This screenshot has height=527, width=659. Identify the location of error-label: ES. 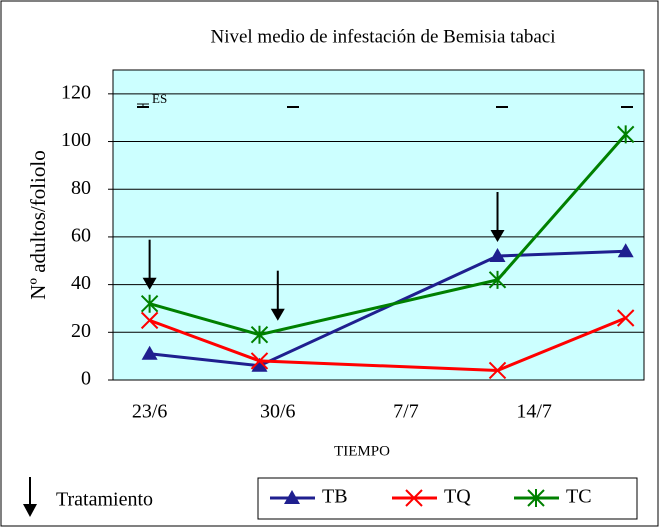
(159, 98).